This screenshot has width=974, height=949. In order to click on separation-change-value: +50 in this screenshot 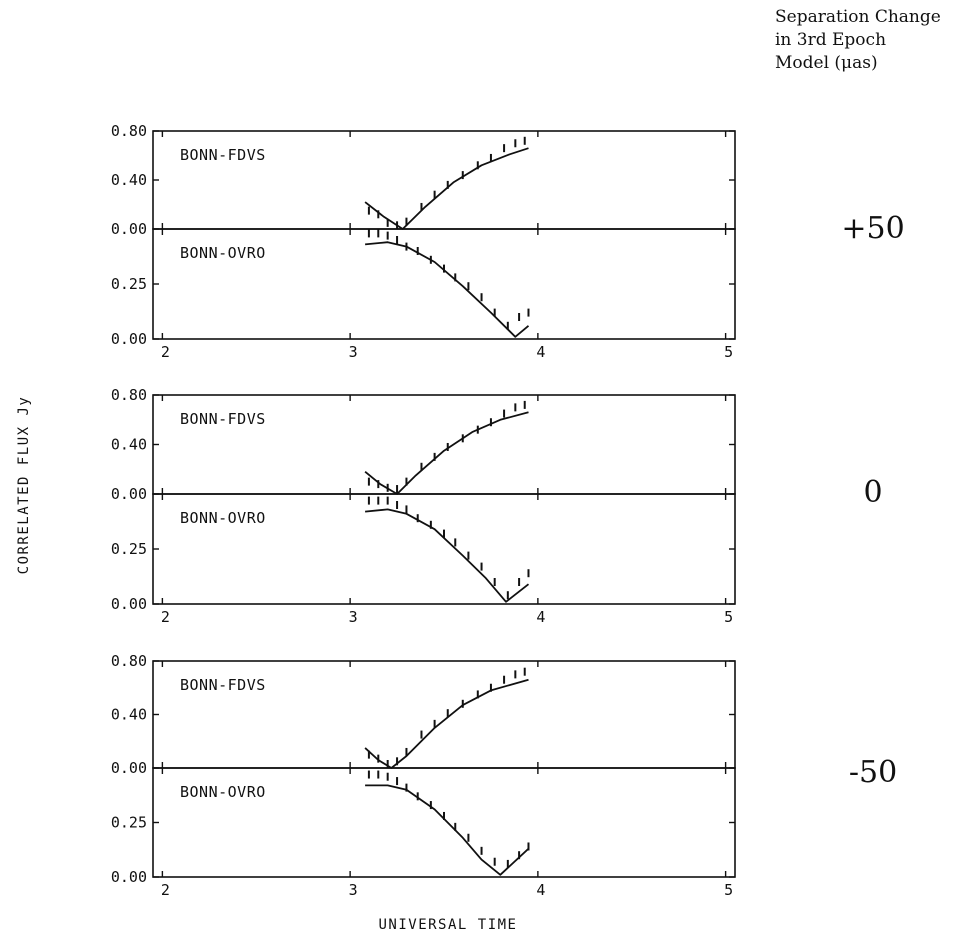, I will do `click(872, 228)`.